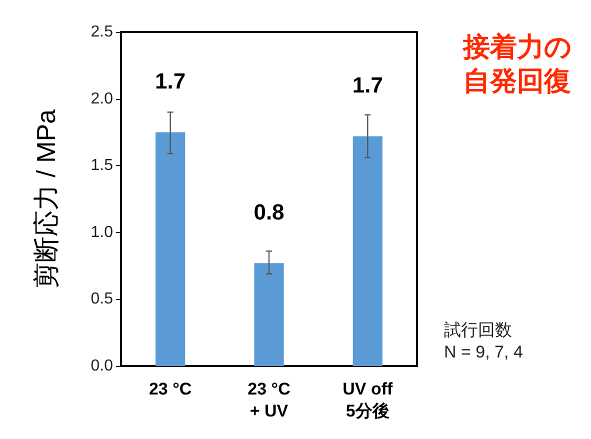  I want to click on data-label: 0.8, so click(269, 212).